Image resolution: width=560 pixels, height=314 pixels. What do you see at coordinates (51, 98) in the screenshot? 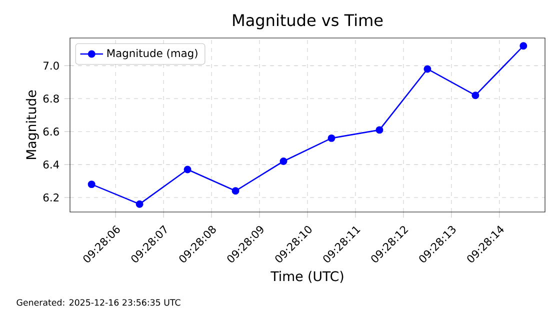
I see `y-tick-label: 6.8` at bounding box center [51, 98].